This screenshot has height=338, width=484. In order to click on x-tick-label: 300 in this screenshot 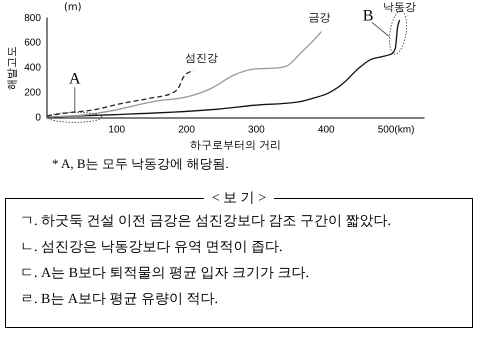, I will do `click(257, 130)`.